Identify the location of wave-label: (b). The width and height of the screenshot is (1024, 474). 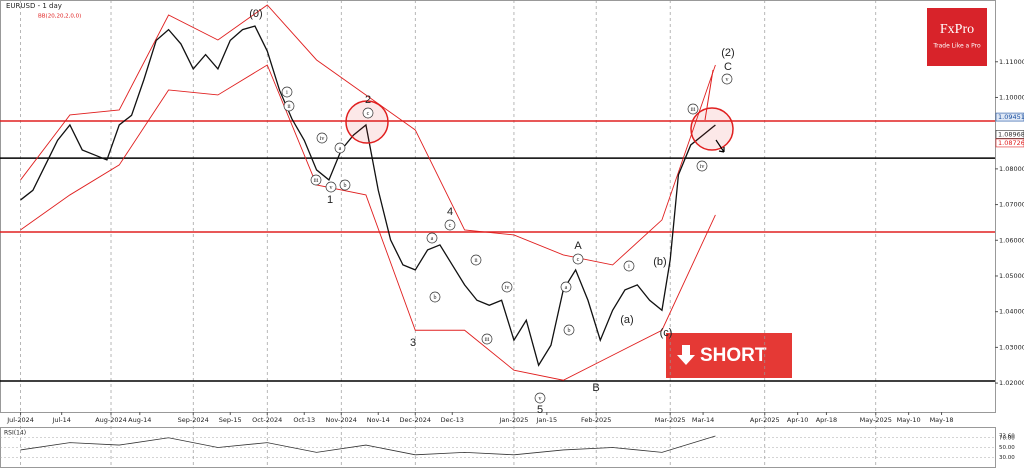
(659, 262).